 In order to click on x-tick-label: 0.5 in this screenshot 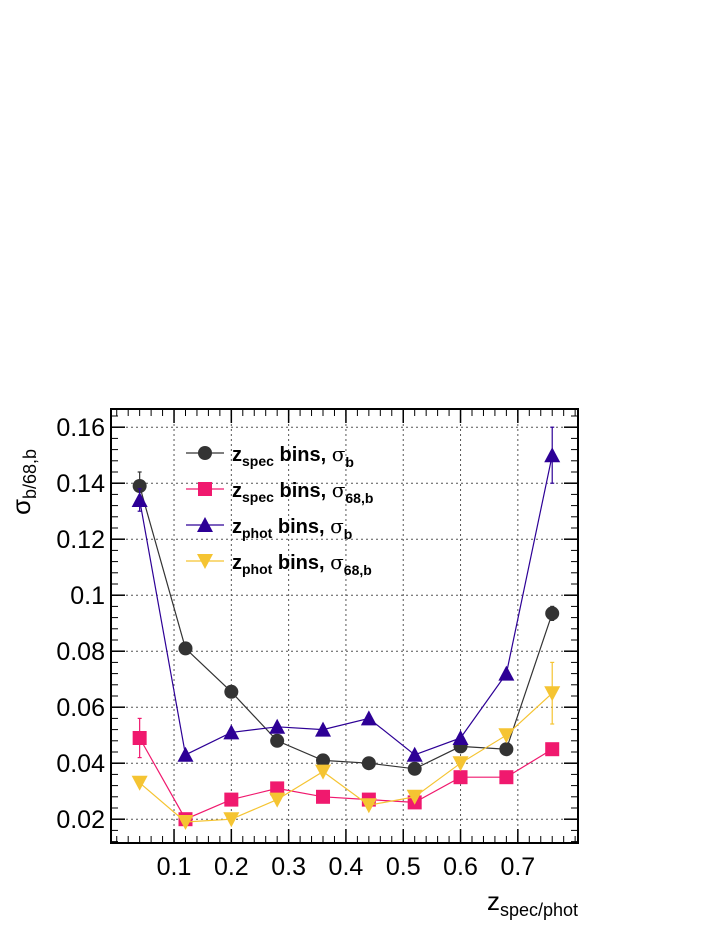, I will do `click(403, 867)`.